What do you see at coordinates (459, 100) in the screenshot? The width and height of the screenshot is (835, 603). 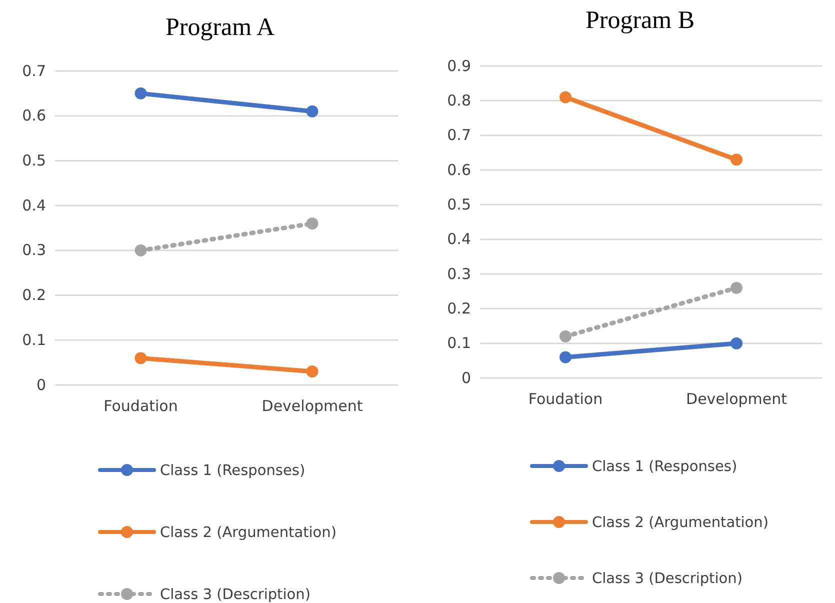 I see `y-tick-label: 0.8` at bounding box center [459, 100].